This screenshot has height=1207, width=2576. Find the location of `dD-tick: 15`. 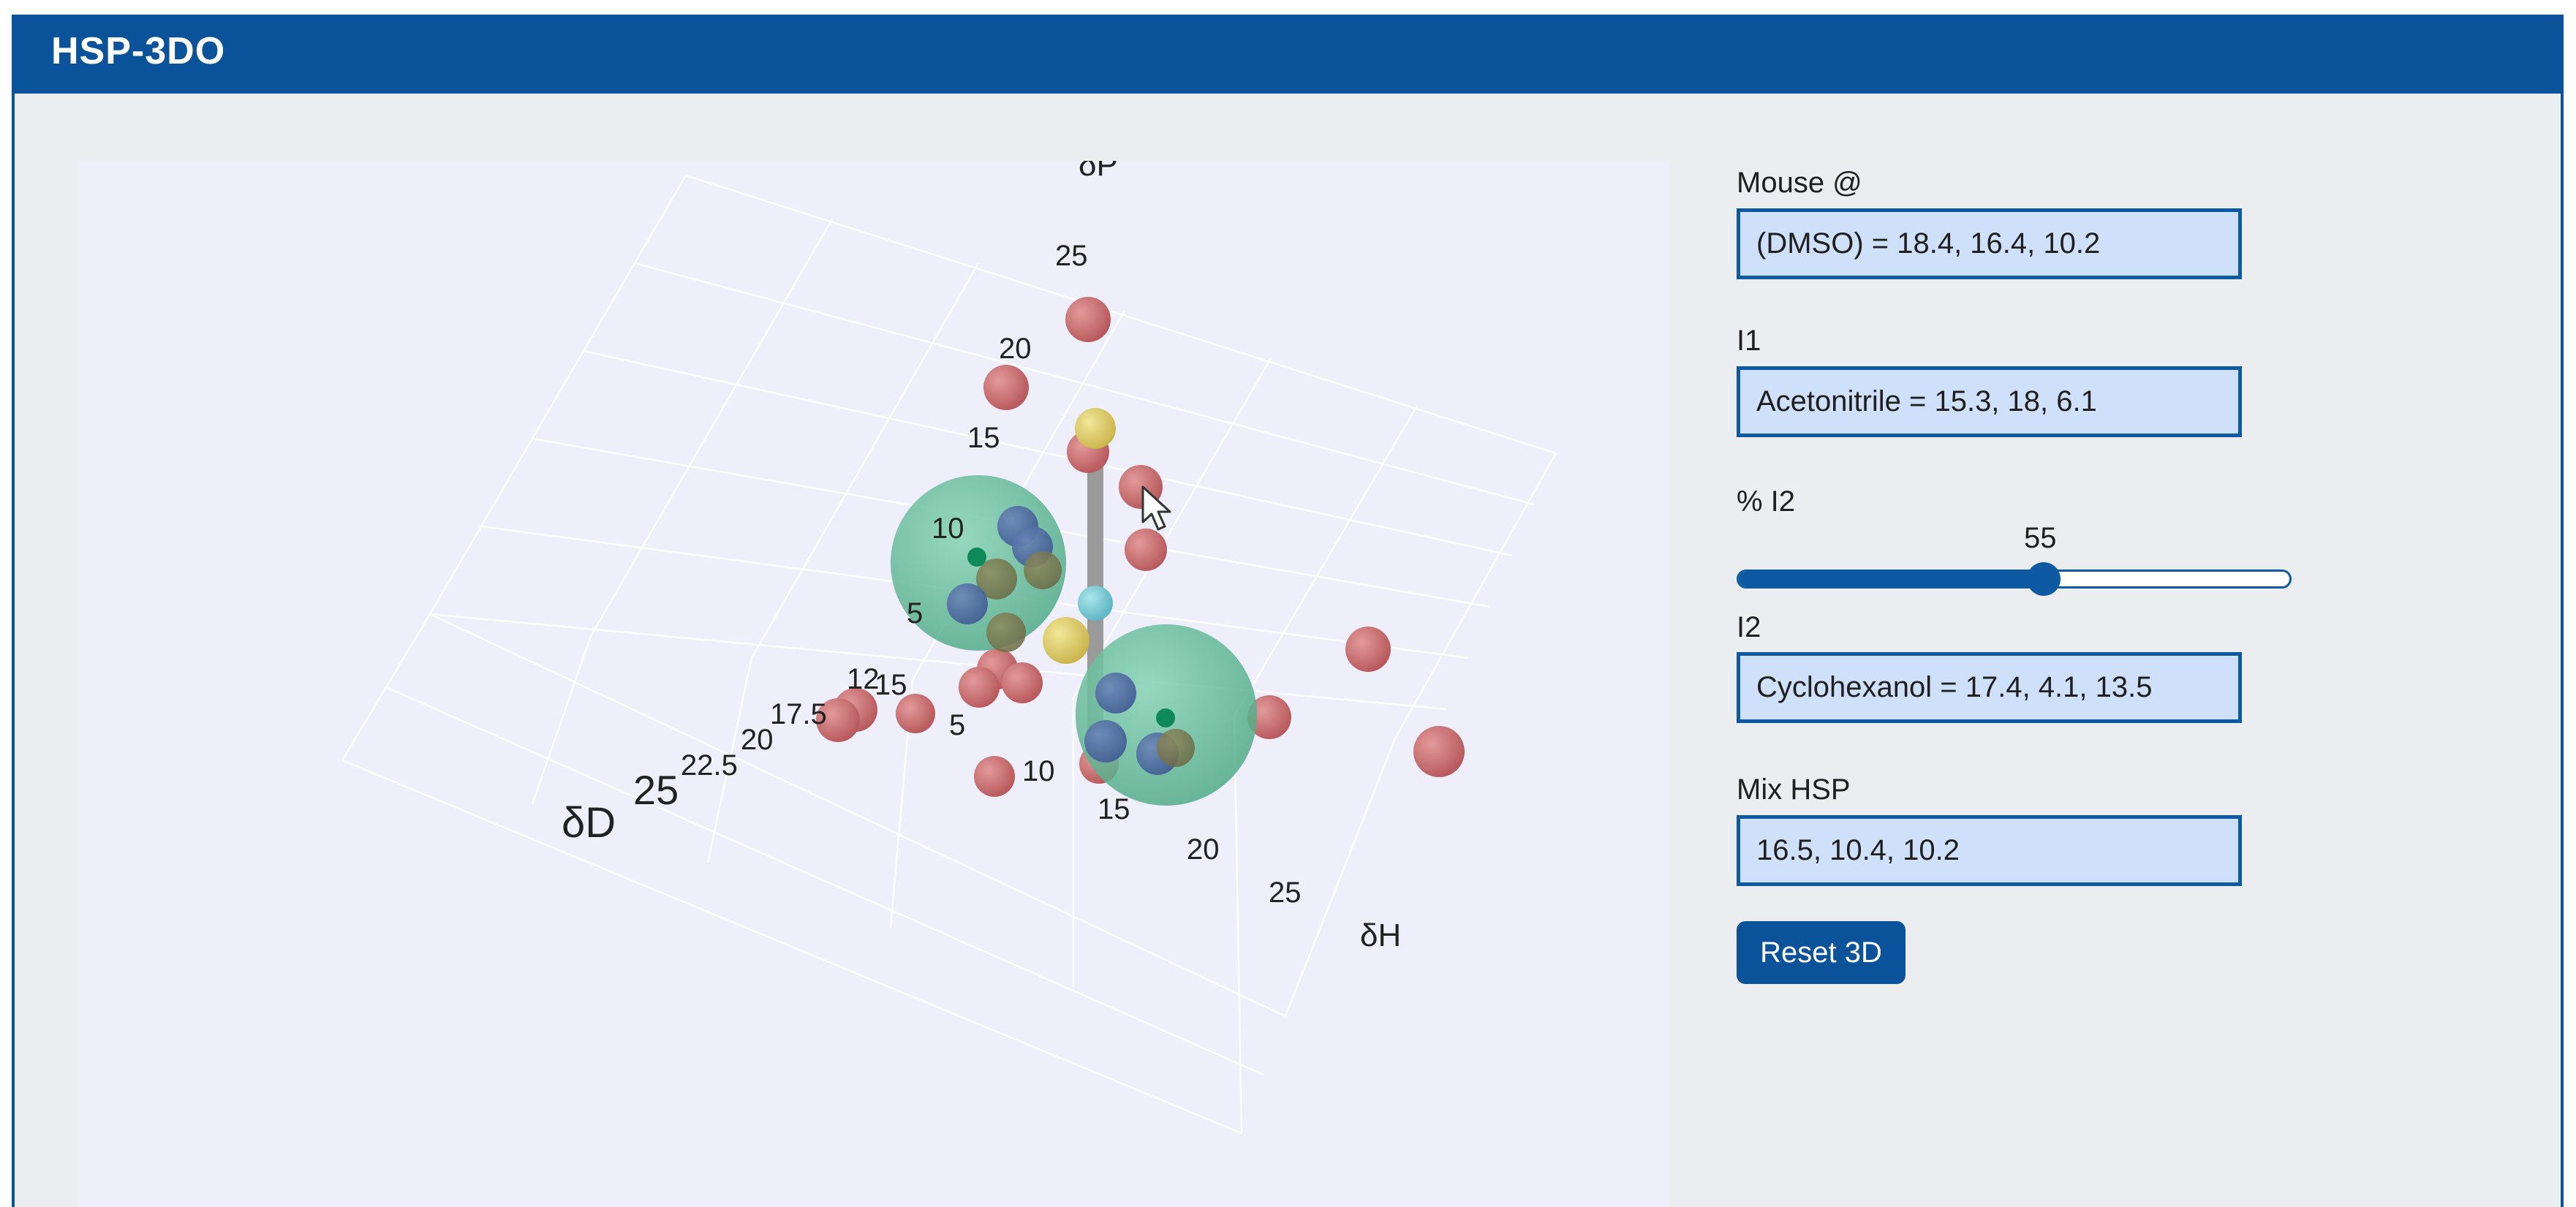

dD-tick: 15 is located at coordinates (891, 685).